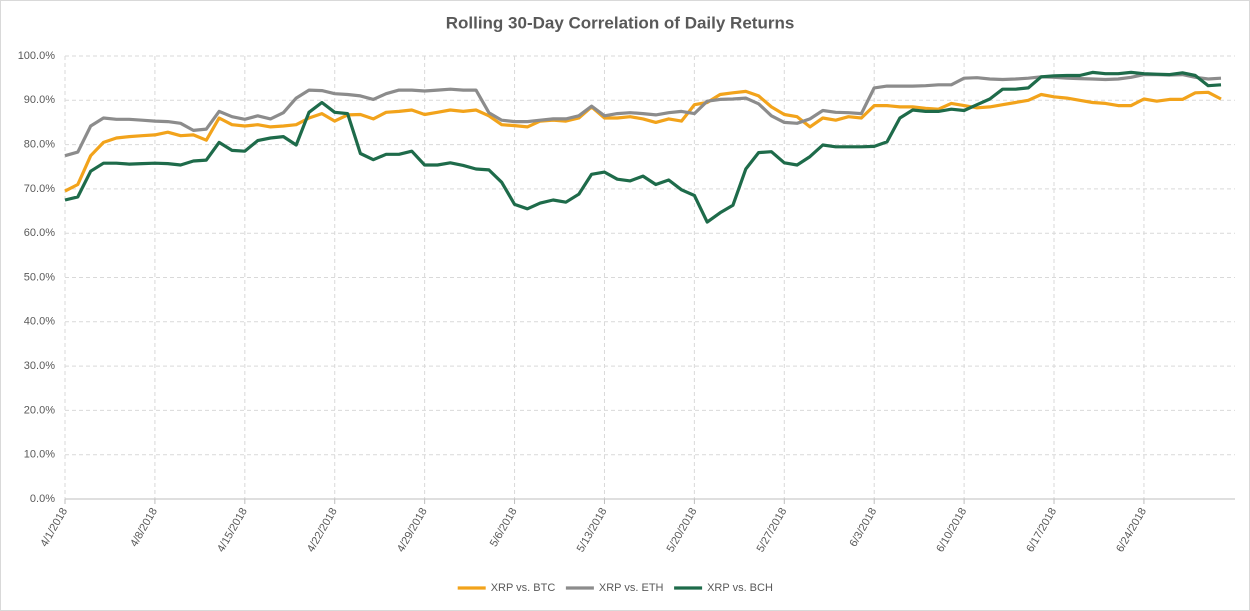  What do you see at coordinates (39, 233) in the screenshot?
I see `y-tick-label: 60.0%` at bounding box center [39, 233].